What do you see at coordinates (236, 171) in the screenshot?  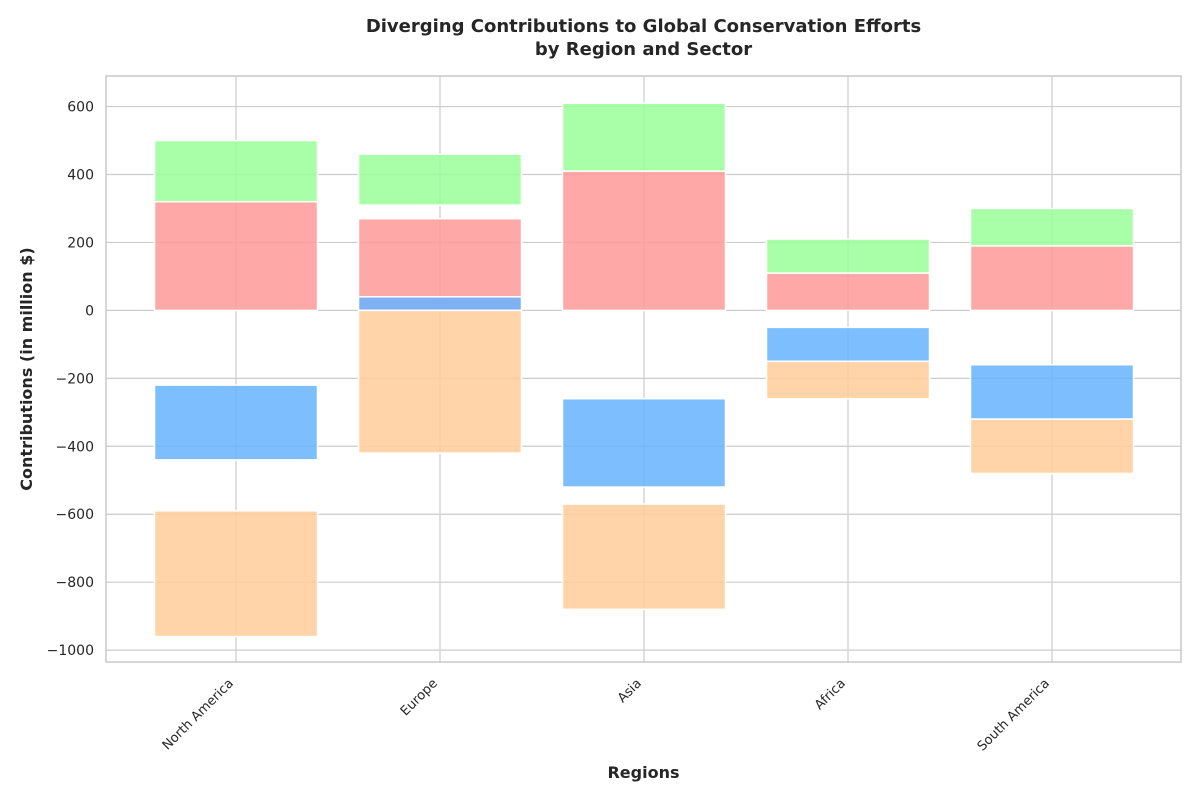 I see `bar-series-2-north-america` at bounding box center [236, 171].